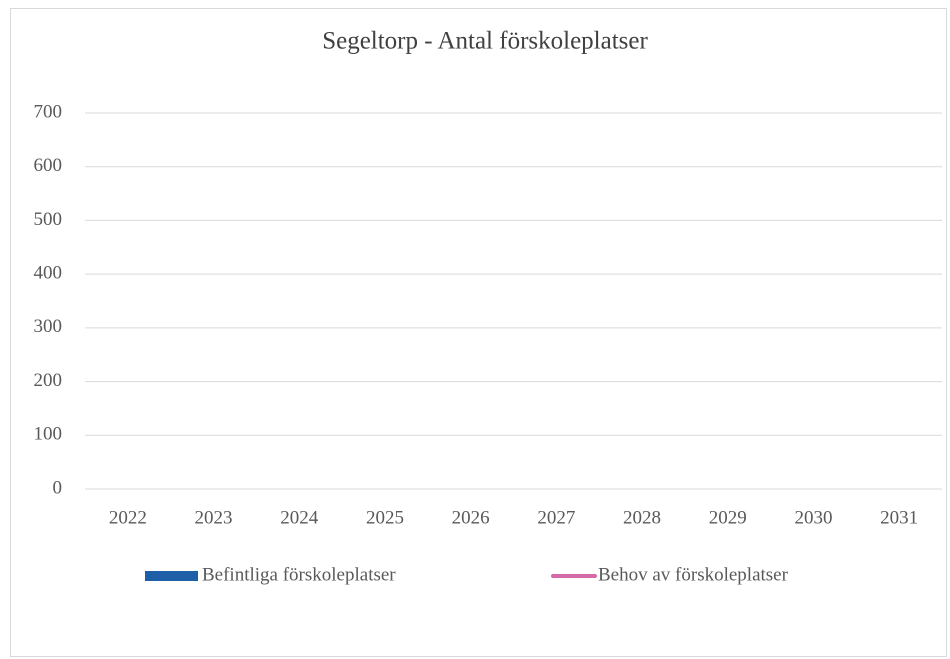  What do you see at coordinates (693, 574) in the screenshot?
I see `legend-label: Behov av förskoleplatser` at bounding box center [693, 574].